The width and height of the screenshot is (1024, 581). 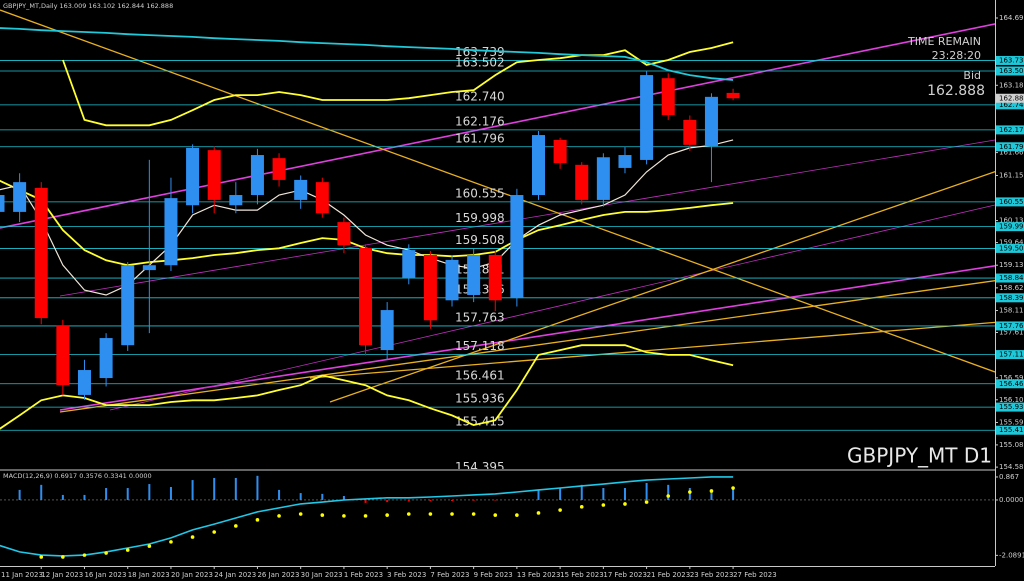 I want to click on y-tick-label: 160.135, so click(x=1011, y=221).